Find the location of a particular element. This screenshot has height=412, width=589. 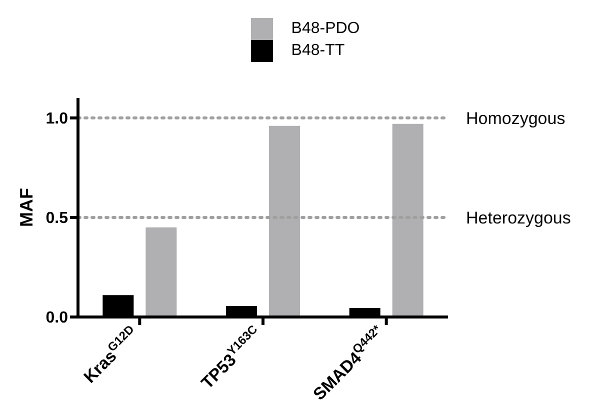

y-tick-label: 0.5 is located at coordinates (57, 219).